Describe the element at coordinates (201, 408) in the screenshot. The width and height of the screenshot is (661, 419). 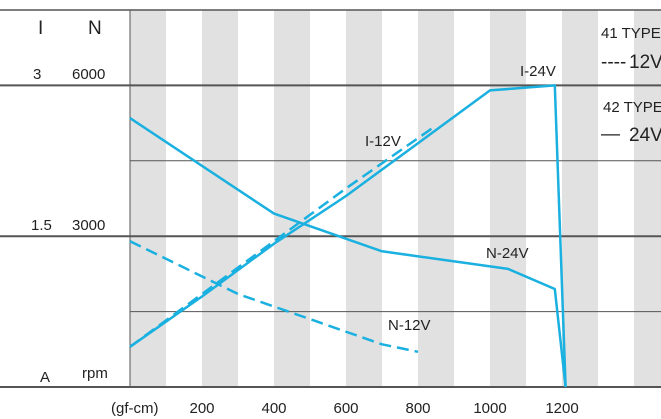
I see `x-tick-label: 200` at that location.